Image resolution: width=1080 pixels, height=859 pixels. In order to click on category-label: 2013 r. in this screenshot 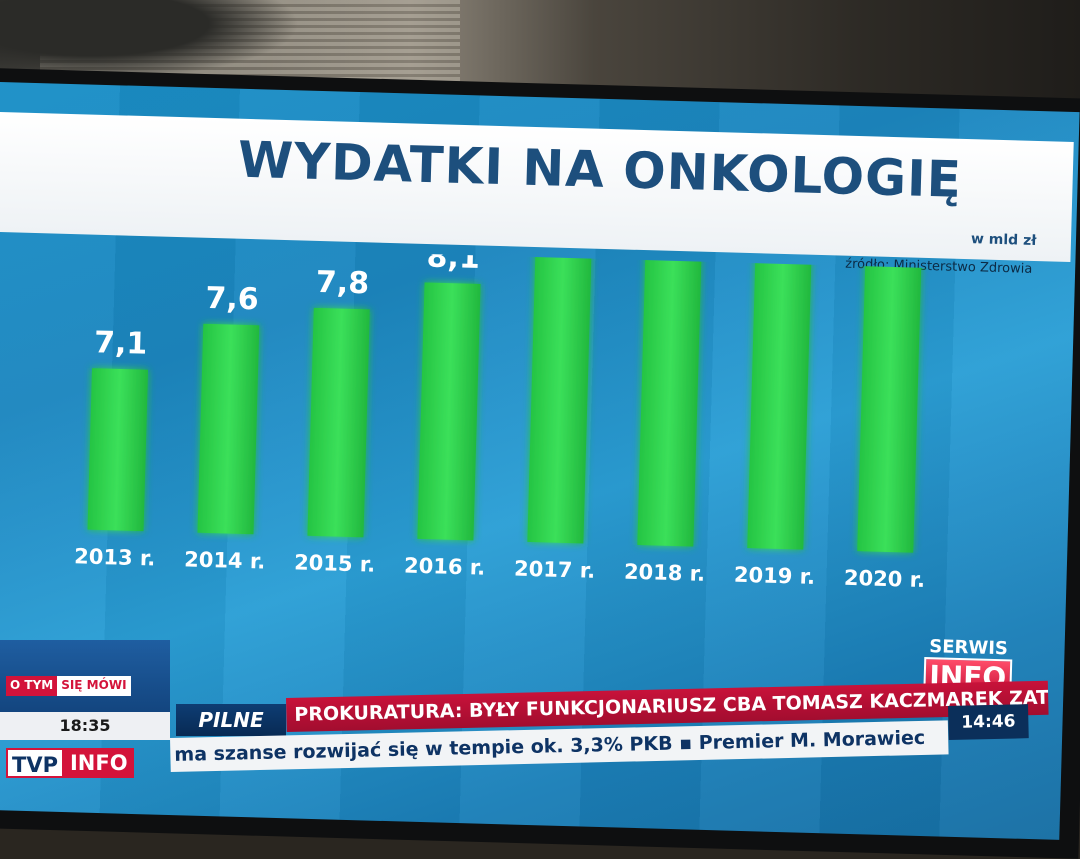, I will do `click(115, 557)`.